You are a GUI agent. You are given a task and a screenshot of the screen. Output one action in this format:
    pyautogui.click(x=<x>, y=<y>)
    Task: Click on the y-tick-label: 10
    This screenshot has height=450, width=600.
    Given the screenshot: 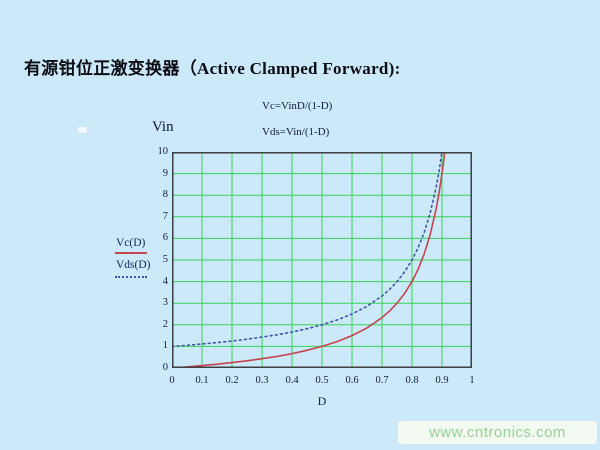 What is the action you would take?
    pyautogui.click(x=163, y=151)
    